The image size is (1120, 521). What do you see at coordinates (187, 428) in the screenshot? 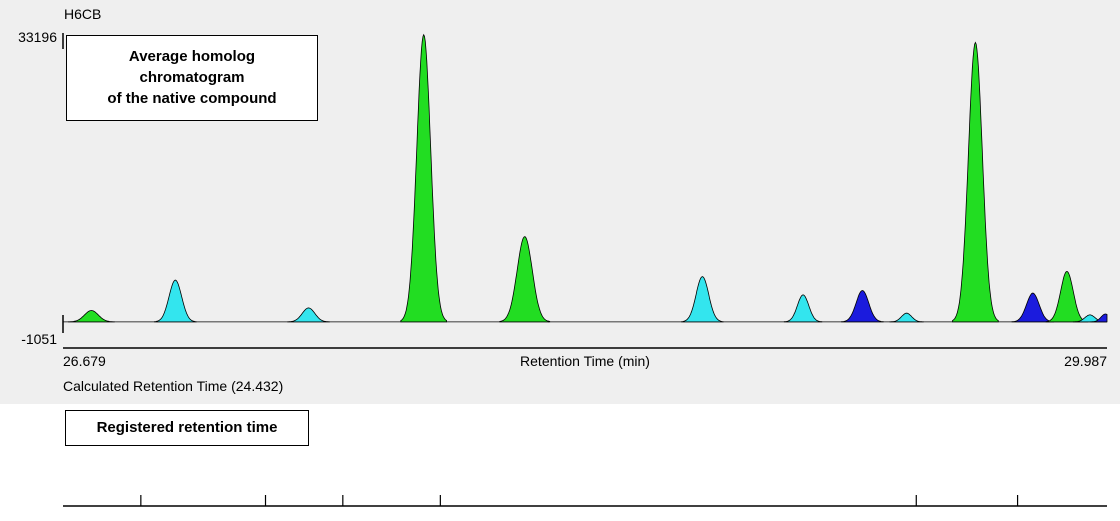
I see `registered-rt-annotation: Registered retention time` at bounding box center [187, 428].